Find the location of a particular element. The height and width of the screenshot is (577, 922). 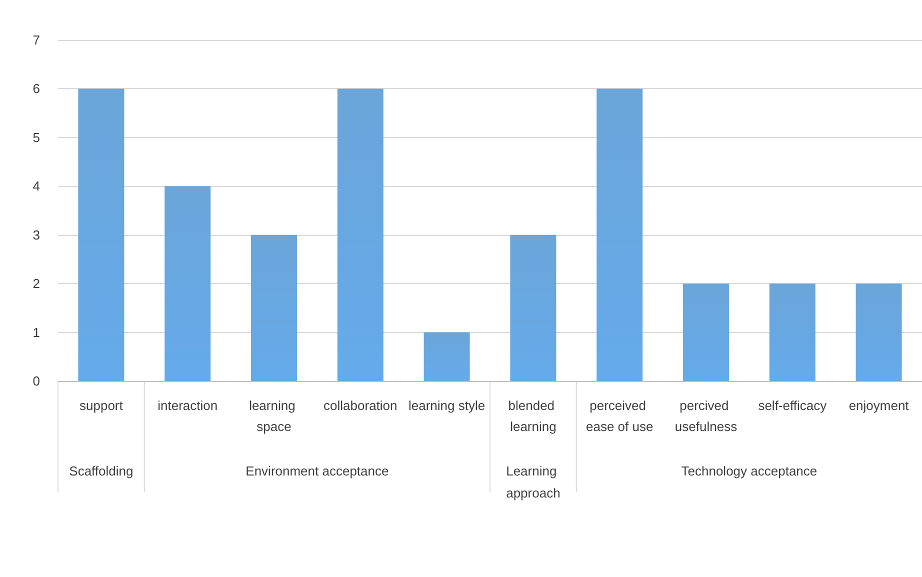

x-tick-label: percived usefulness is located at coordinates (706, 416).